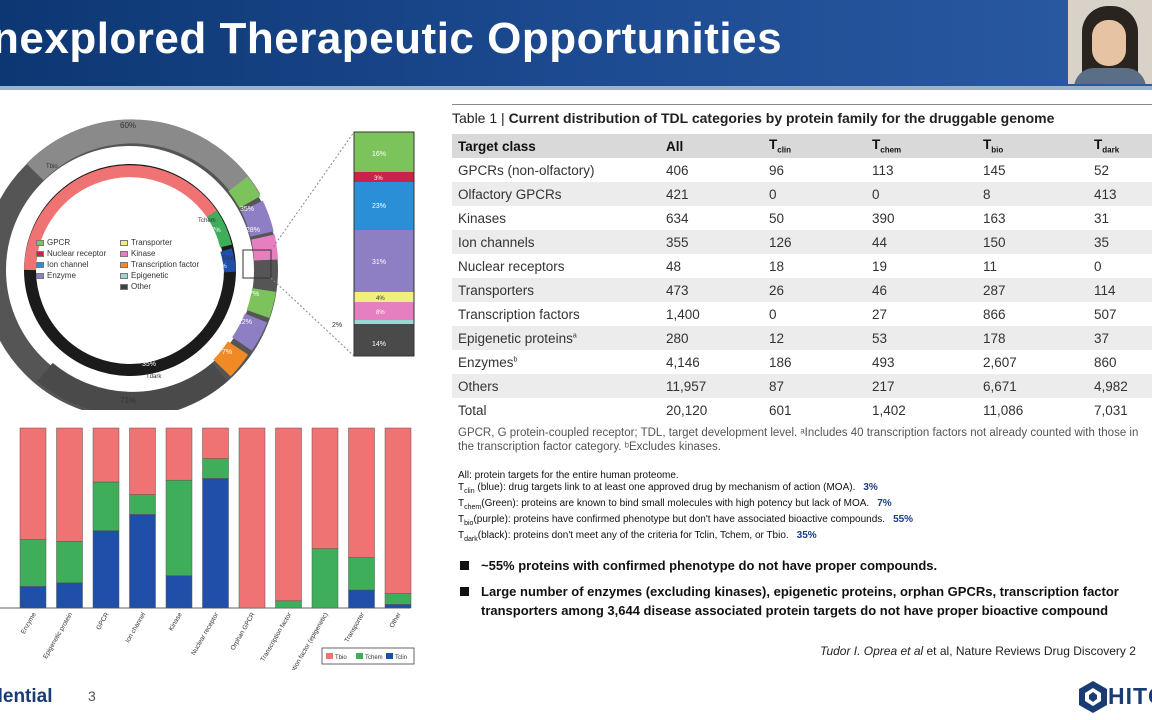  Describe the element at coordinates (337, 325) in the screenshot. I see `inset-label-2: 2%` at that location.